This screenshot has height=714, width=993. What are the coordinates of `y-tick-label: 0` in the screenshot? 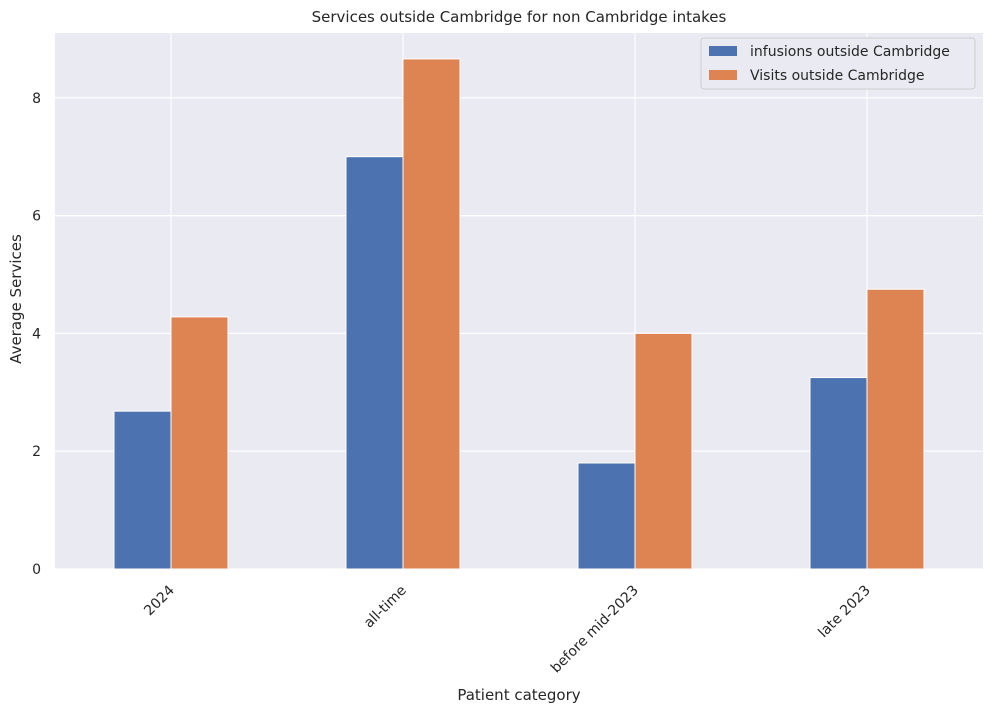 It's located at (36, 570).